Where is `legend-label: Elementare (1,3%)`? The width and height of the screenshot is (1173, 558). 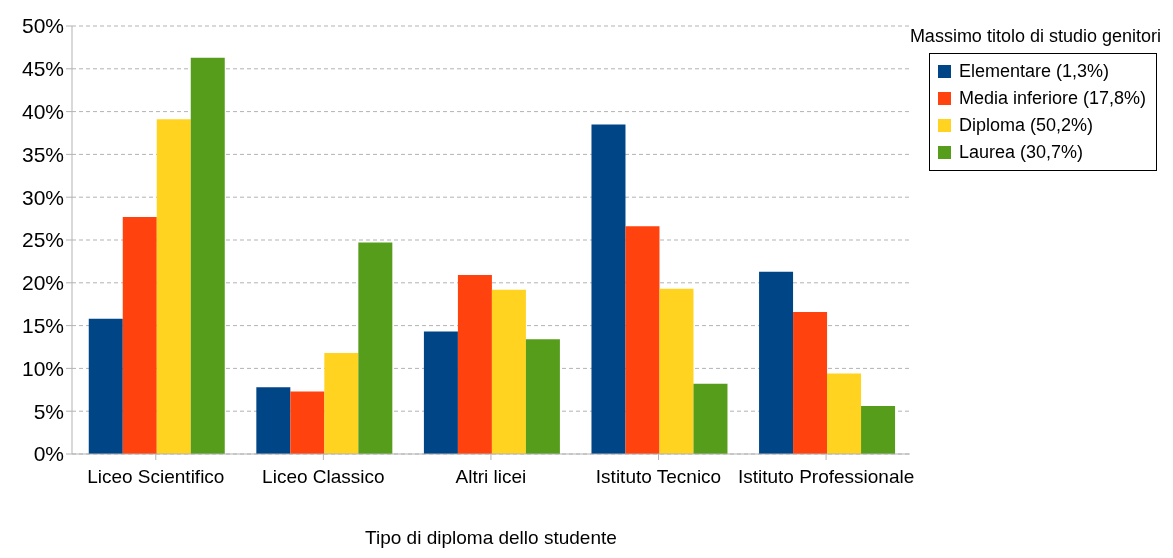
legend-label: Elementare (1,3%) is located at coordinates (1033, 71).